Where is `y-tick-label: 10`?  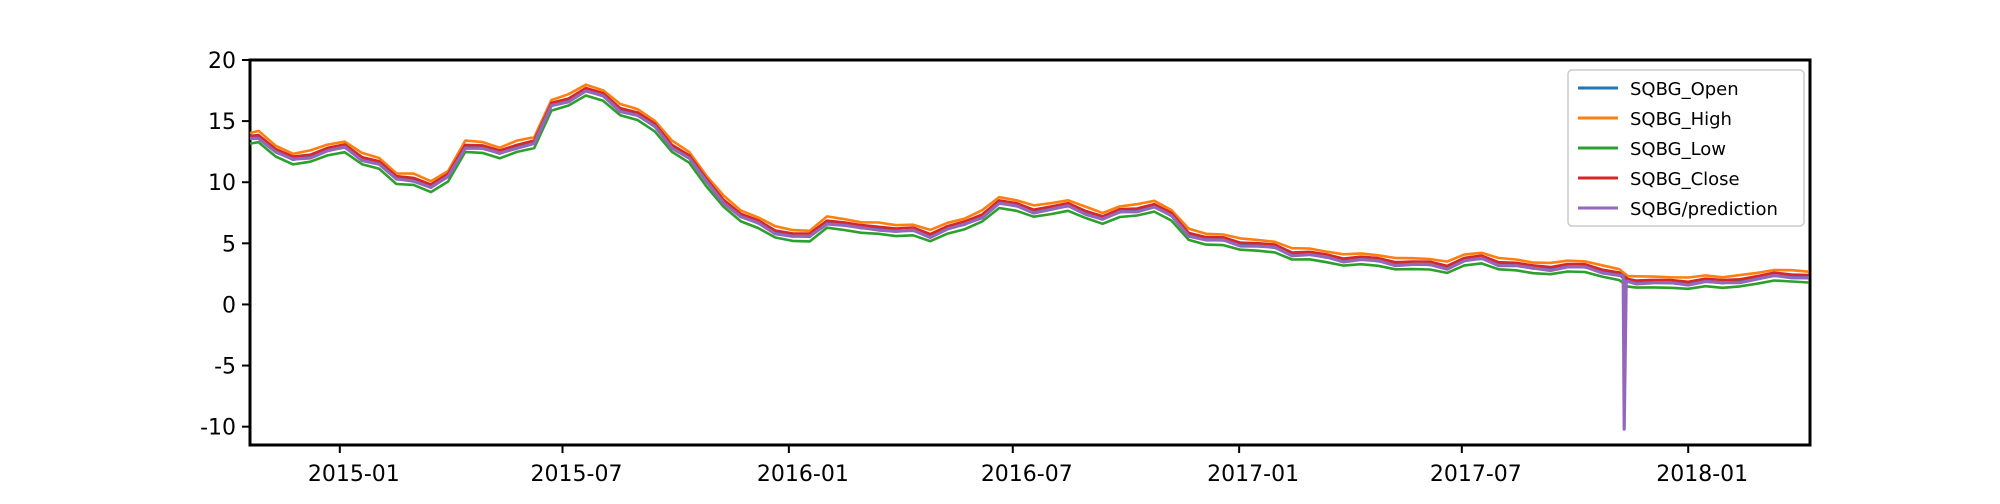
y-tick-label: 10 is located at coordinates (222, 183).